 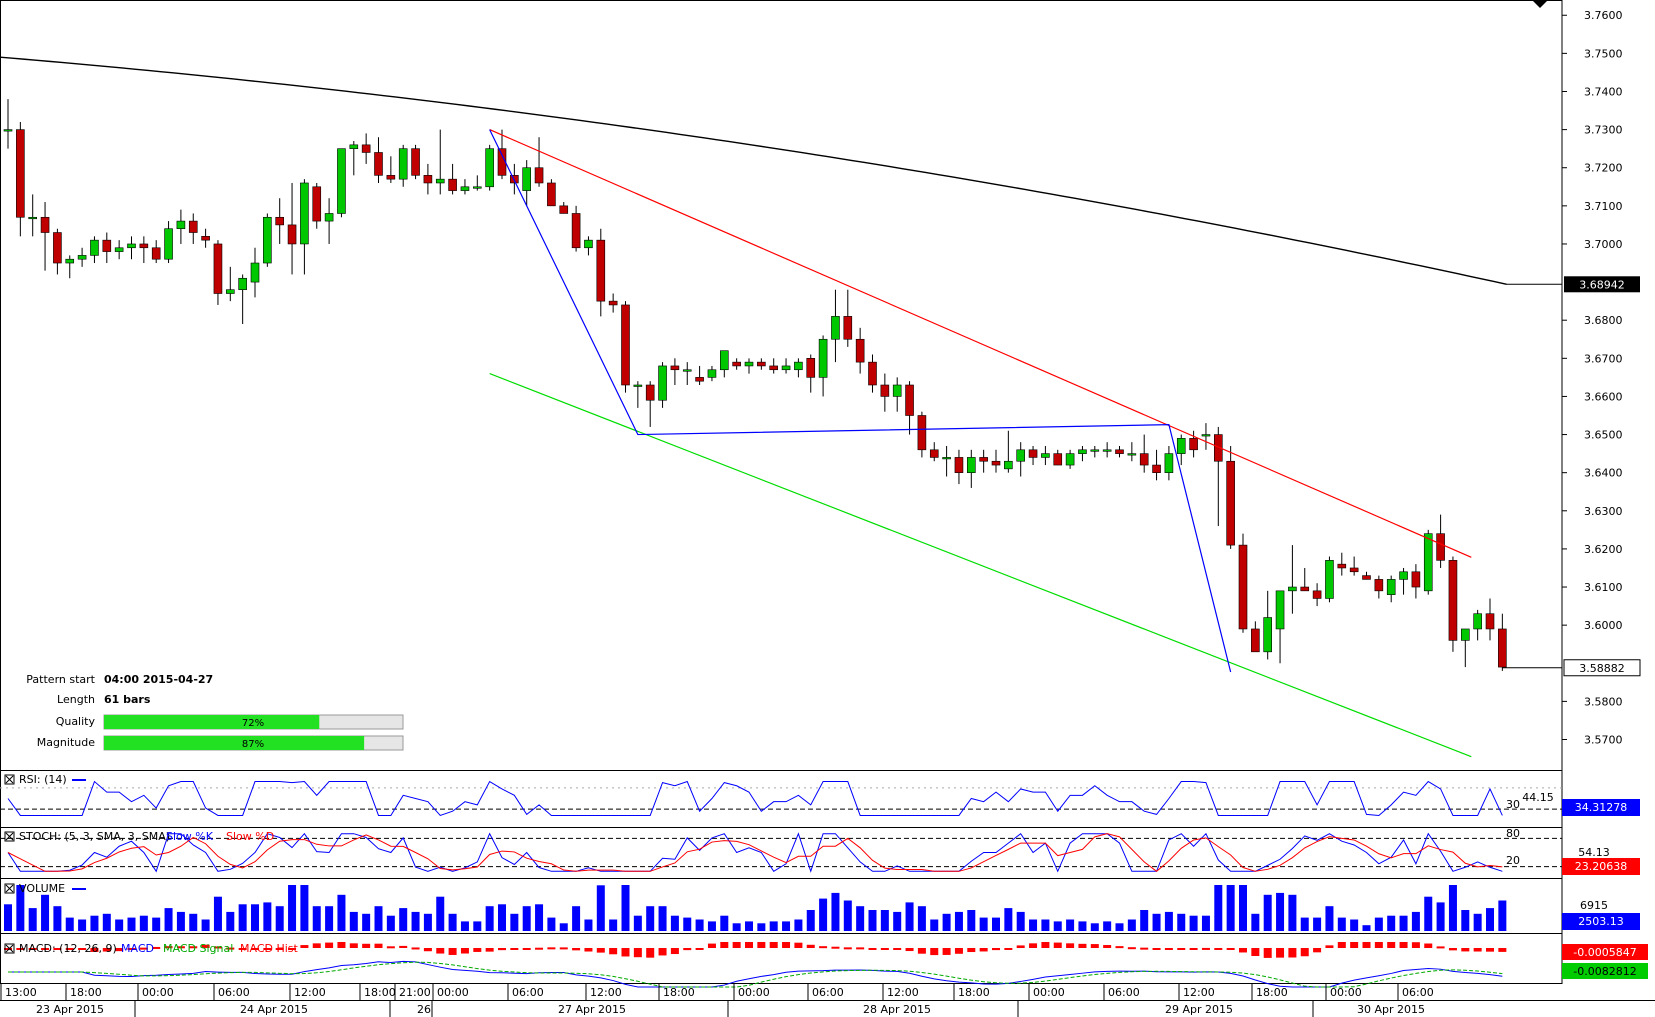 I want to click on rsi-value-box, so click(x=1601, y=807).